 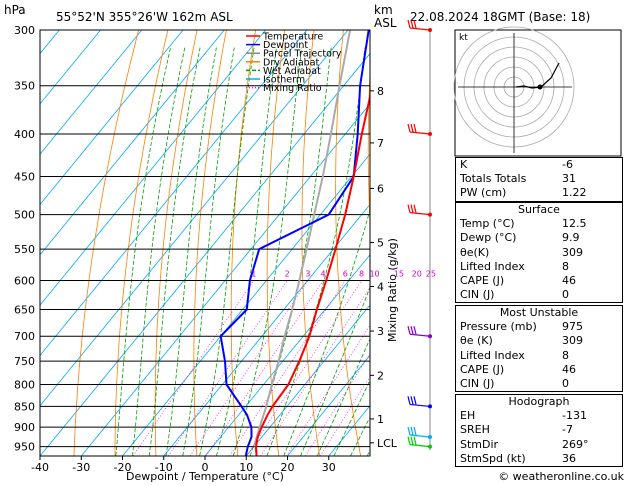 I want to click on legend-label: Temperature, so click(x=292, y=37).